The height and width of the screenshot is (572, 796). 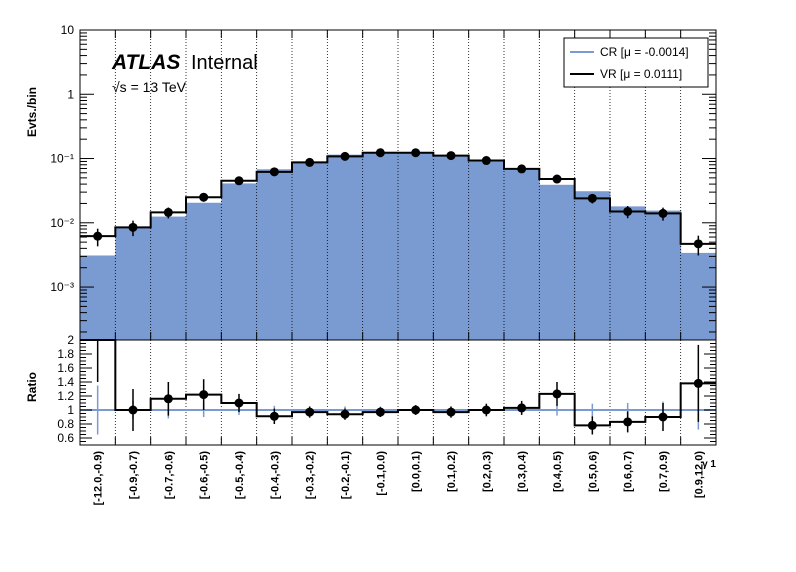 What do you see at coordinates (134, 475) in the screenshot?
I see `x-tick-label: [-0.9,-0.7)` at bounding box center [134, 475].